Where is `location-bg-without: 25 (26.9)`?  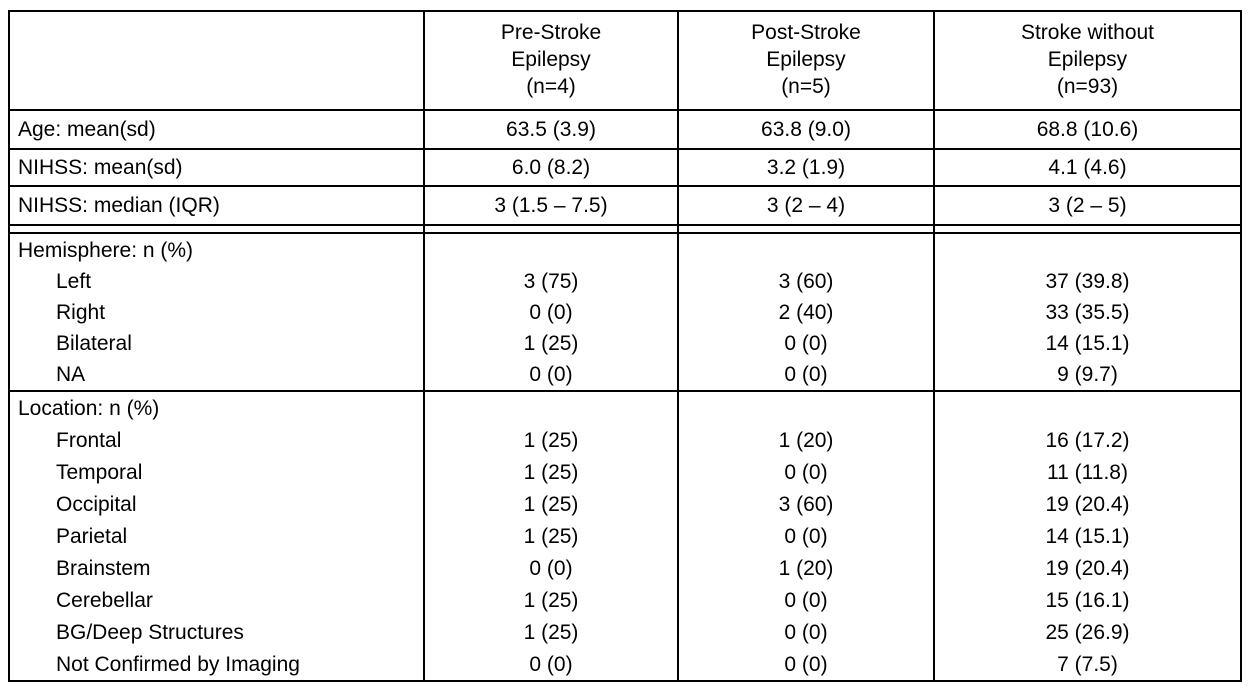 location-bg-without: 25 (26.9) is located at coordinates (1087, 632).